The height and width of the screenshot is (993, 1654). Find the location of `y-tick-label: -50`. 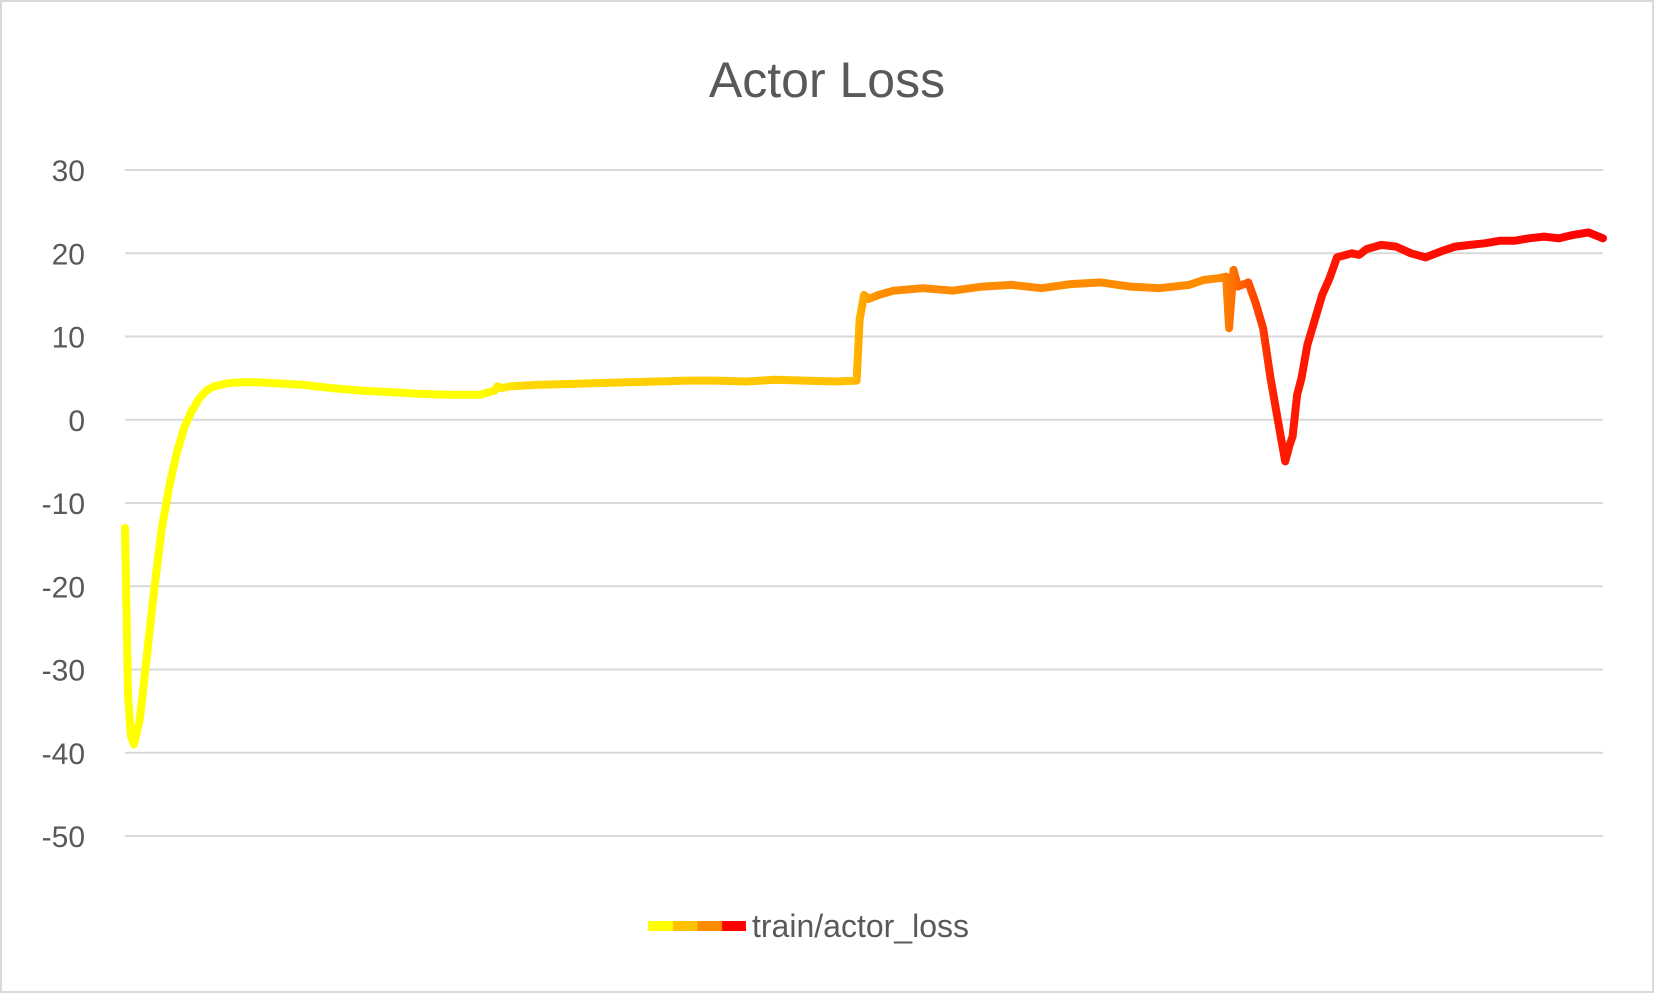

y-tick-label: -50 is located at coordinates (63, 837).